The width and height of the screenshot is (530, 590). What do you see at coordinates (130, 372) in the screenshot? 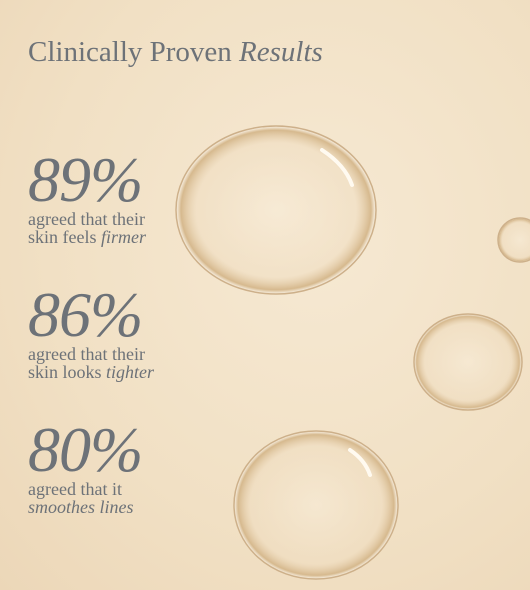
I see `caption-emphasis: tighter` at bounding box center [130, 372].